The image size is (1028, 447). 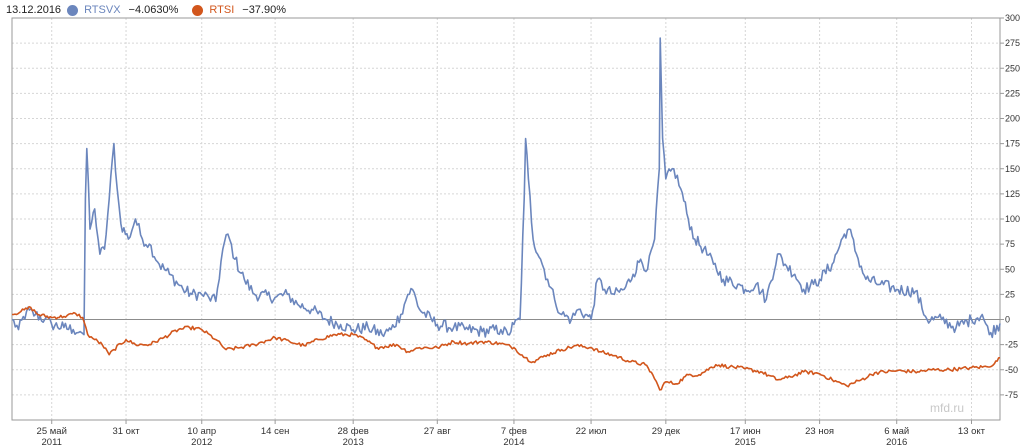 I want to click on x-tick-label: 22 июл, so click(x=591, y=431).